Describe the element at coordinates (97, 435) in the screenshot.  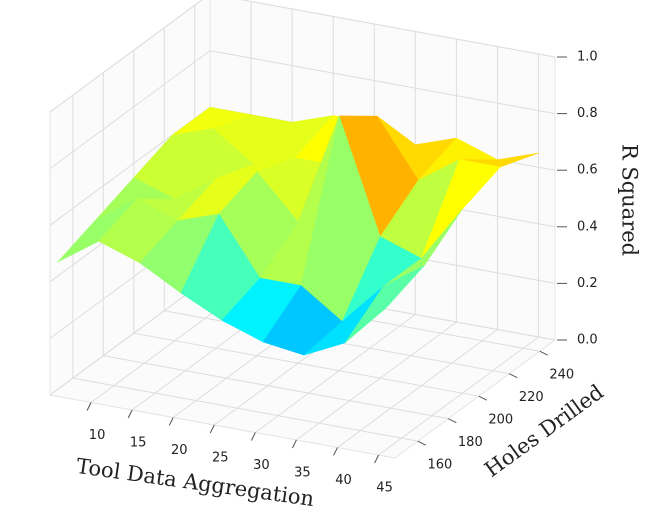
I see `x-tick-label: 10` at that location.